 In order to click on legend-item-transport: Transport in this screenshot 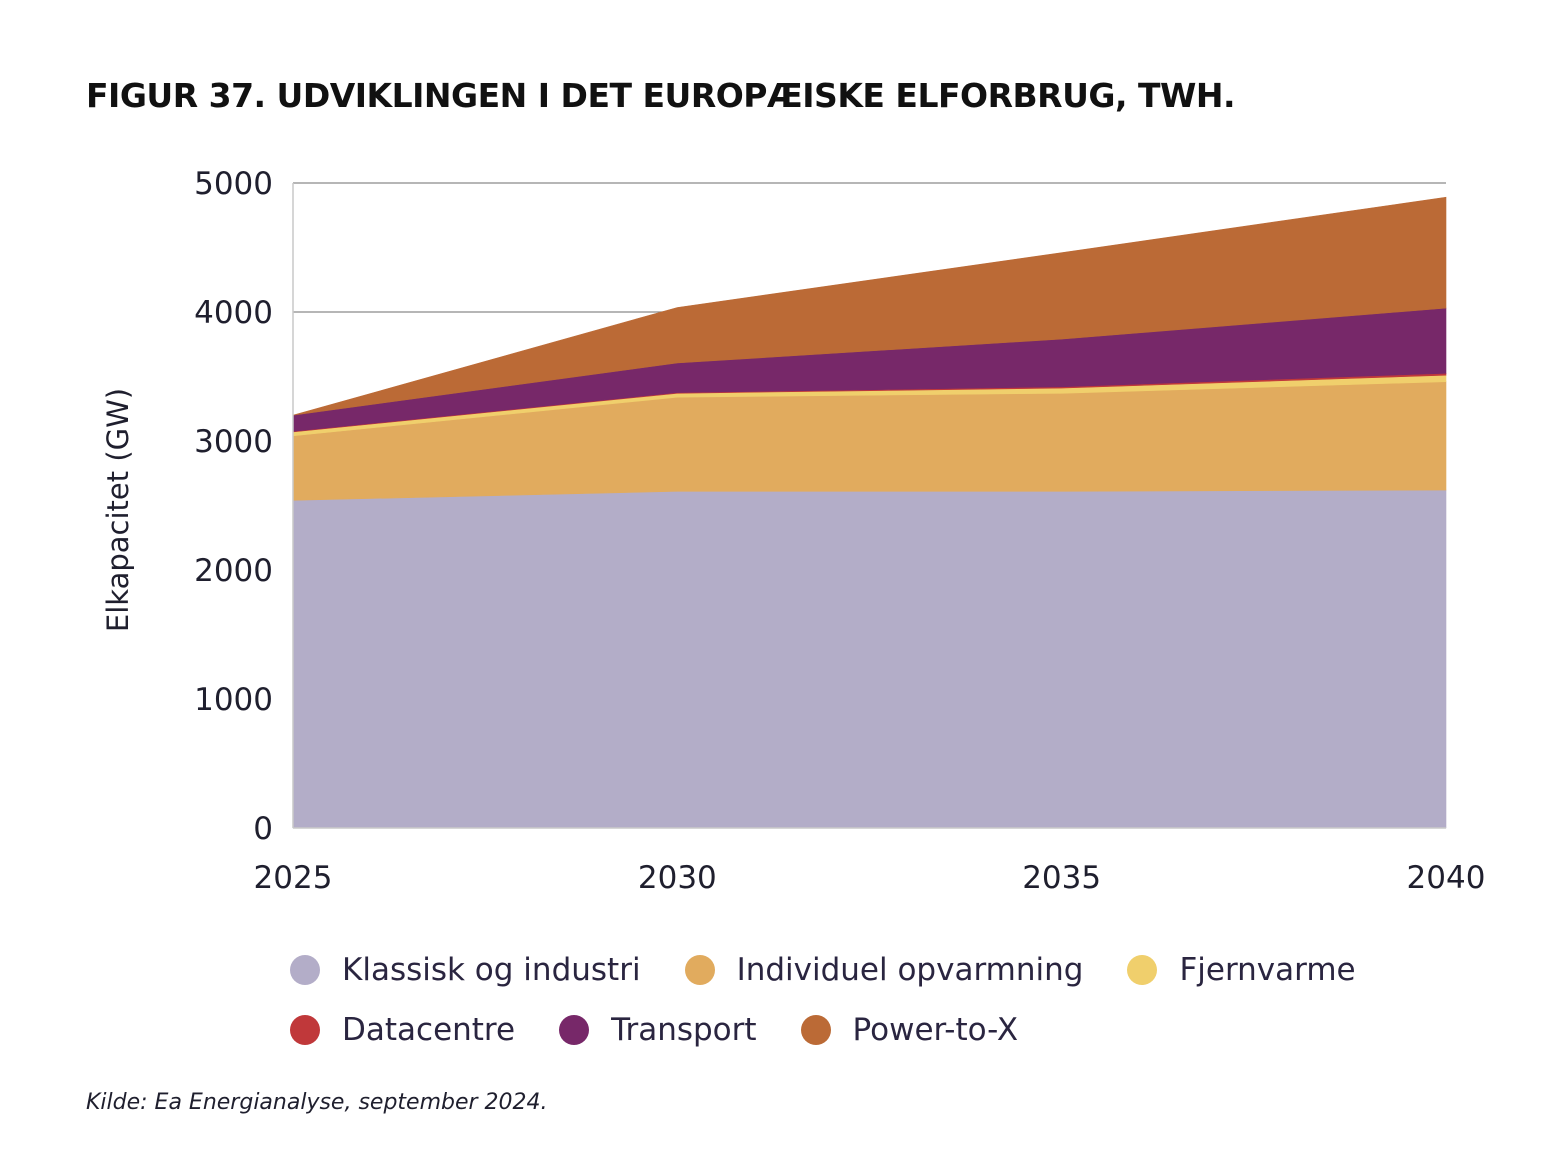, I will do `click(658, 1030)`.